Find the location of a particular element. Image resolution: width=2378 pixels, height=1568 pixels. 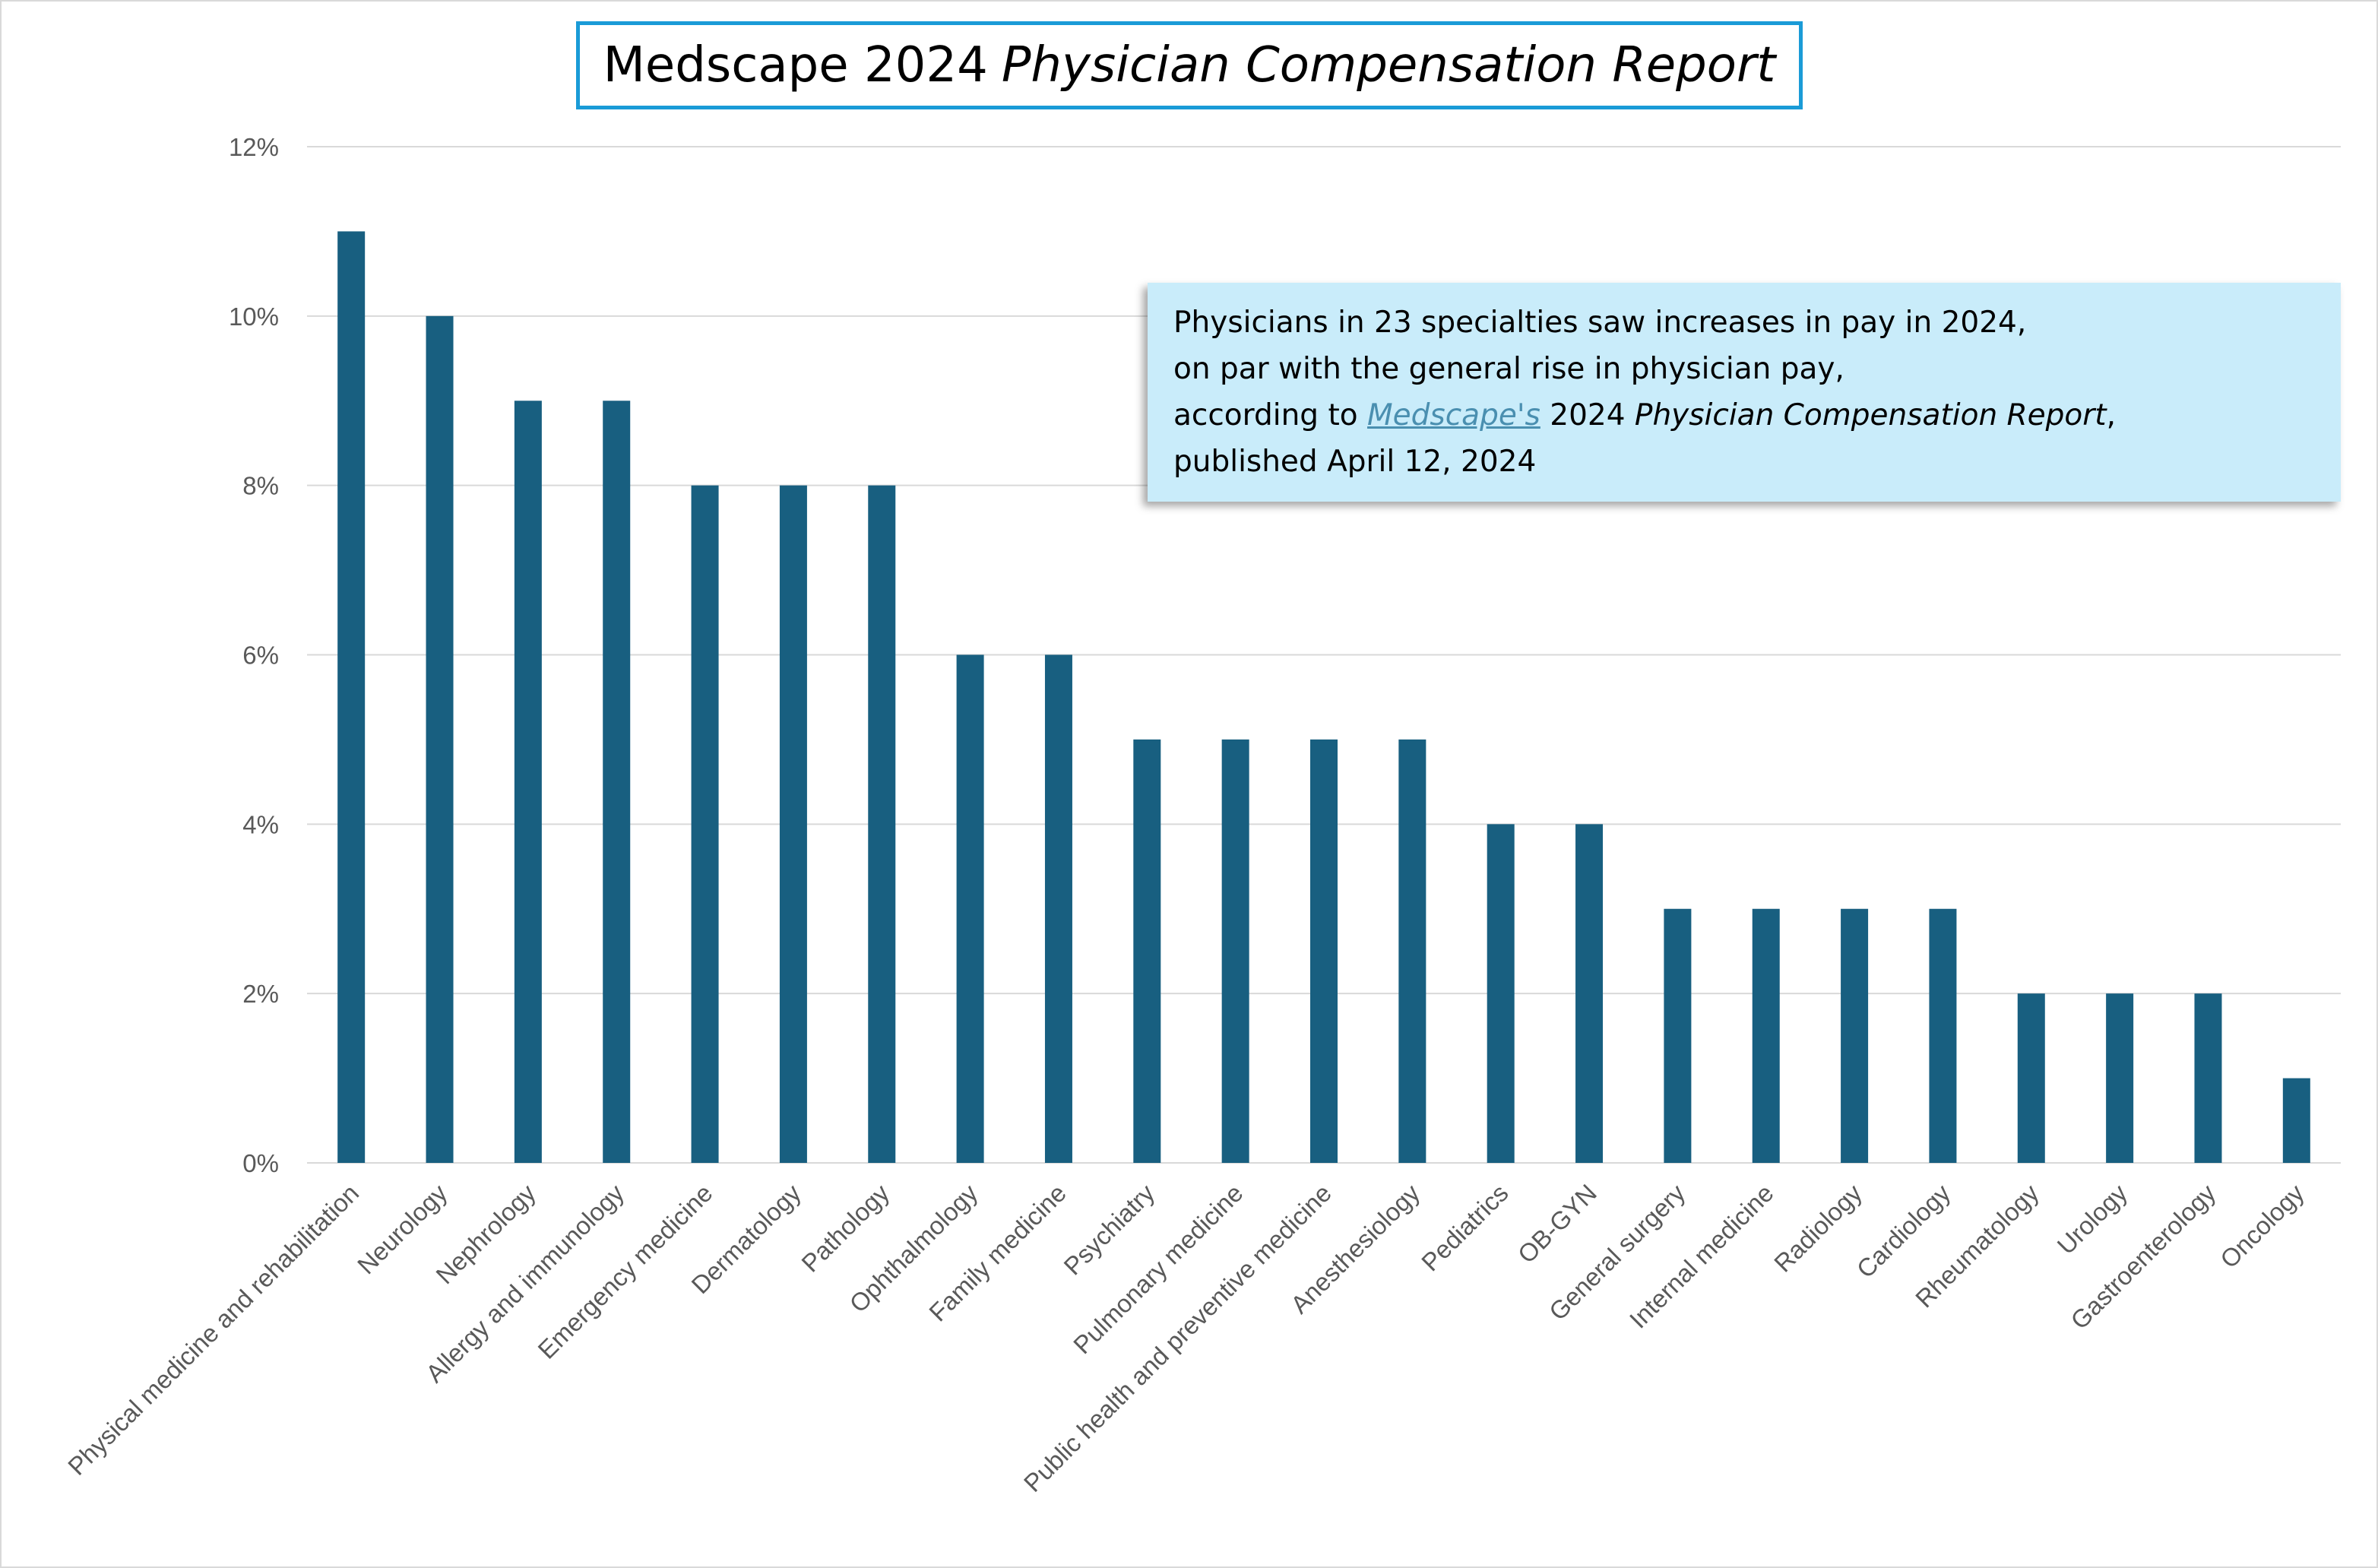

y-tick-label: 10% is located at coordinates (254, 317).